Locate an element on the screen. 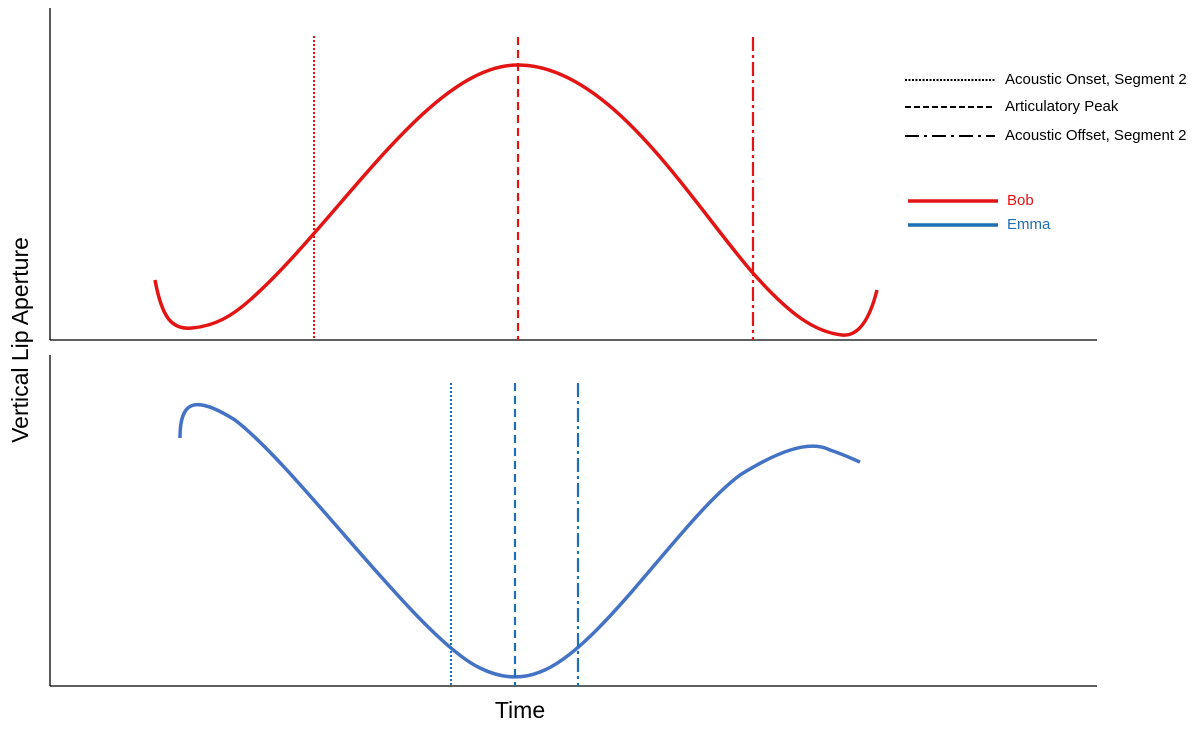  legend-label: Bob is located at coordinates (1020, 200).